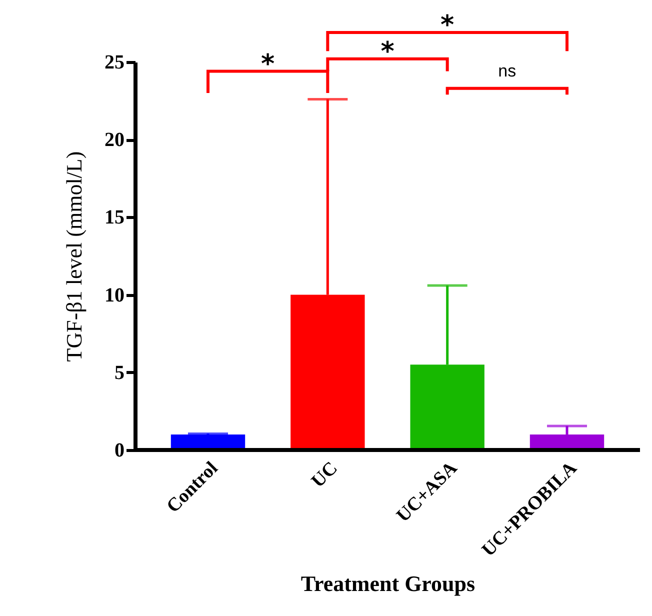 The width and height of the screenshot is (652, 616). I want to click on y-tick-label: 25, so click(114, 63).